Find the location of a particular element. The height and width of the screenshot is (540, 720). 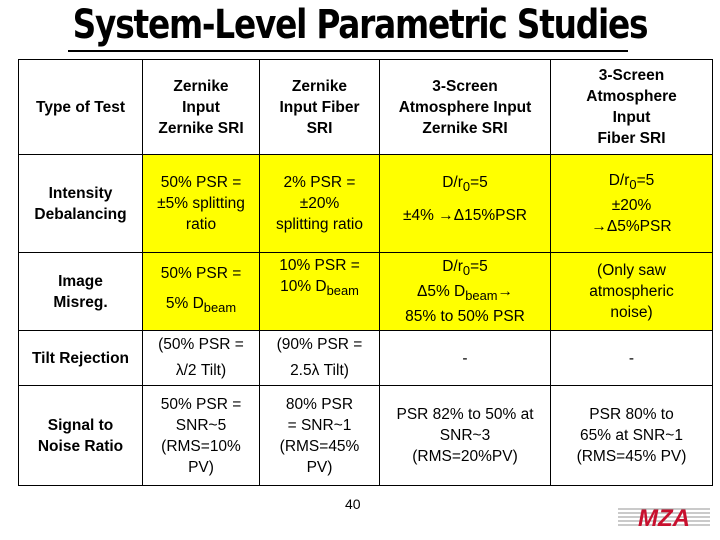

cell-text: (RMS=10% is located at coordinates (201, 446).